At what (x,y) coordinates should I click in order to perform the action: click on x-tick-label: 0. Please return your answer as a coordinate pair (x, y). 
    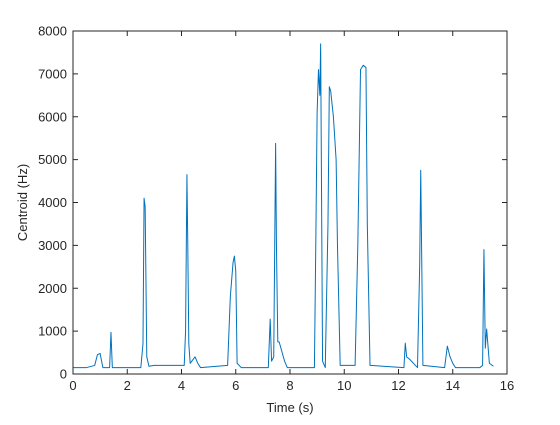
    Looking at the image, I should click on (72, 385).